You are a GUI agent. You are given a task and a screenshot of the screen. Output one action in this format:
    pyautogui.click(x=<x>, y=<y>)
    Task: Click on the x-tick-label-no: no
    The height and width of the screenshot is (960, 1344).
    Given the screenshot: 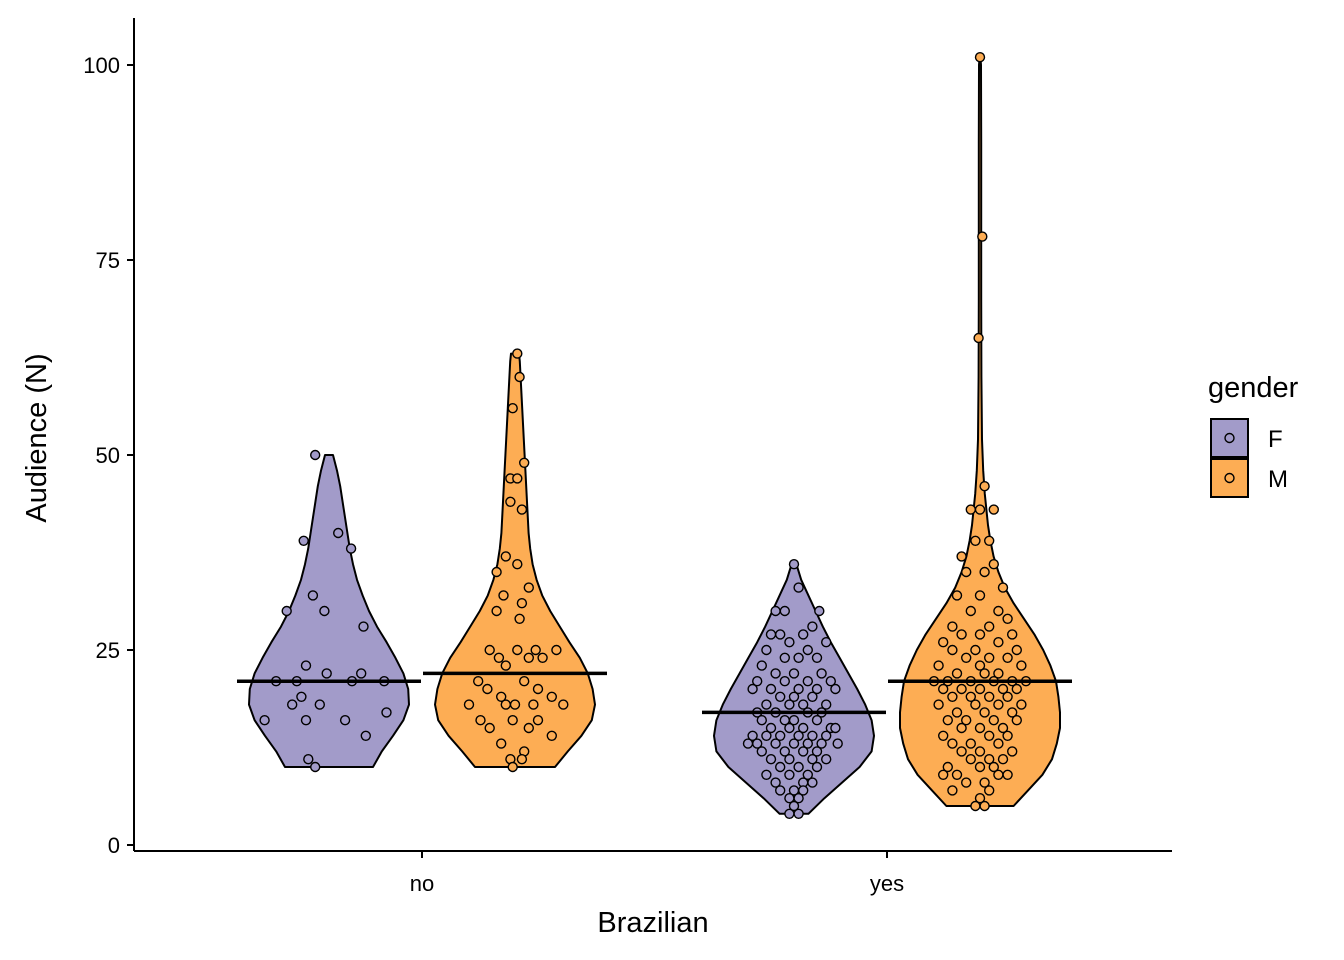 What is the action you would take?
    pyautogui.click(x=422, y=883)
    